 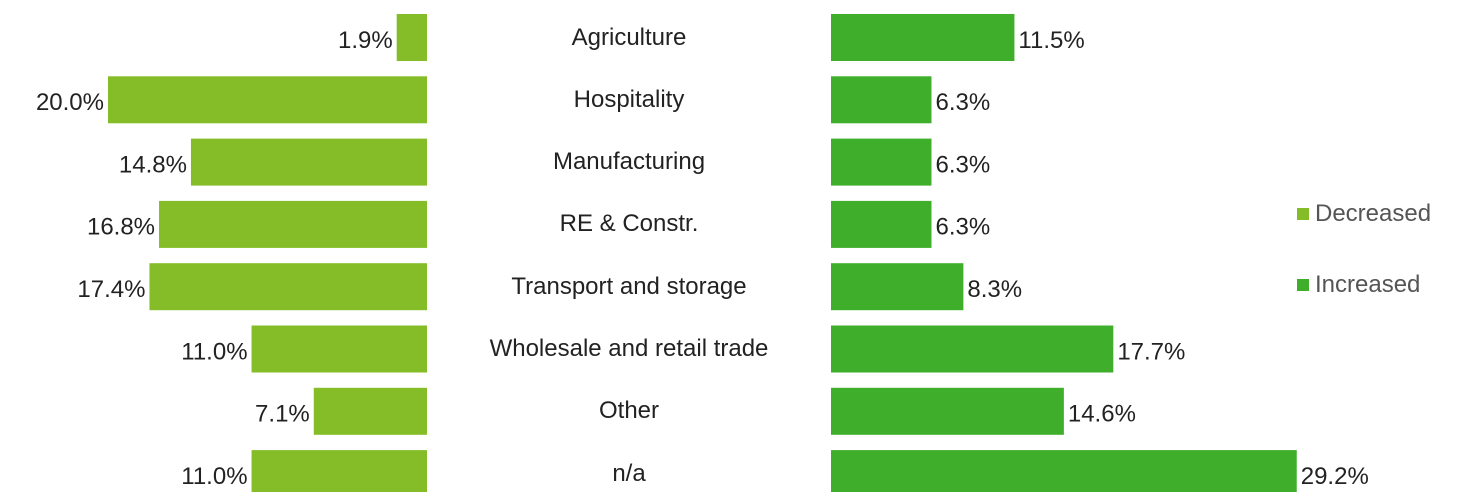 What do you see at coordinates (365, 40) in the screenshot?
I see `value-label: 1.9%` at bounding box center [365, 40].